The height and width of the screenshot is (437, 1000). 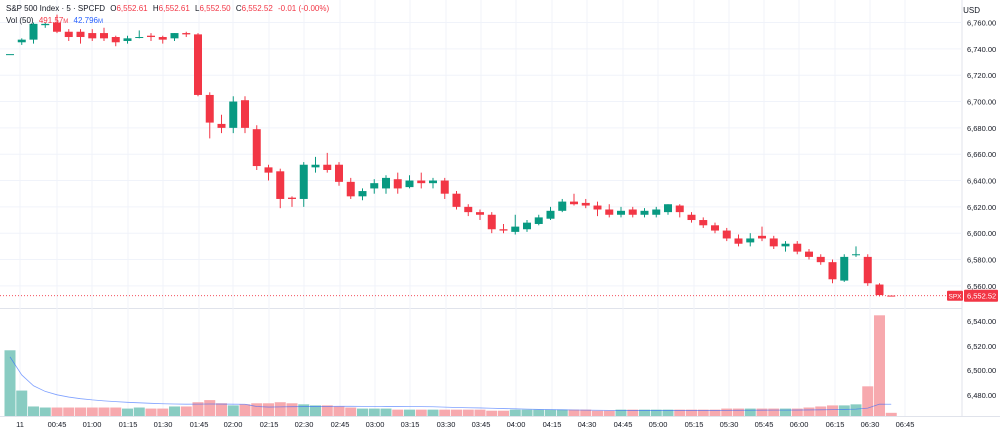 What do you see at coordinates (981, 102) in the screenshot?
I see `price-tick-label: 6,700.00` at bounding box center [981, 102].